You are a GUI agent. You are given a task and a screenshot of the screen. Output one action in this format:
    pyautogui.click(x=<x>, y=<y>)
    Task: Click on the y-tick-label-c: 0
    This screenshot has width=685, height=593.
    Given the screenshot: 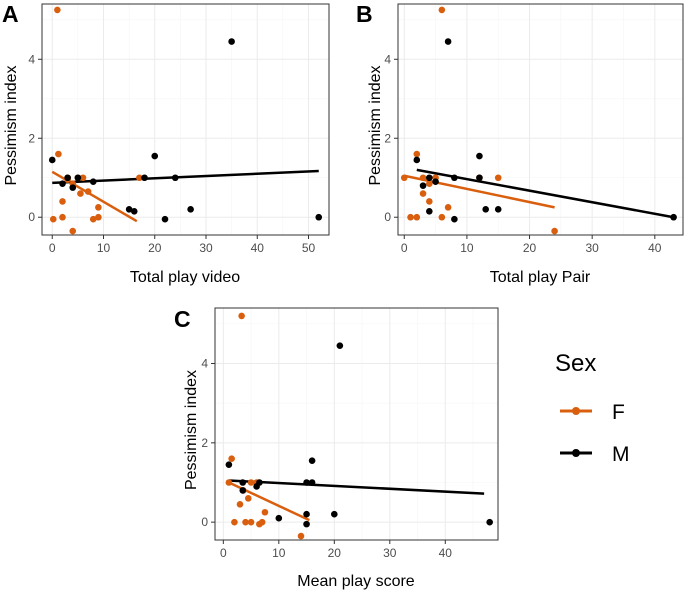 What is the action you would take?
    pyautogui.click(x=204, y=522)
    